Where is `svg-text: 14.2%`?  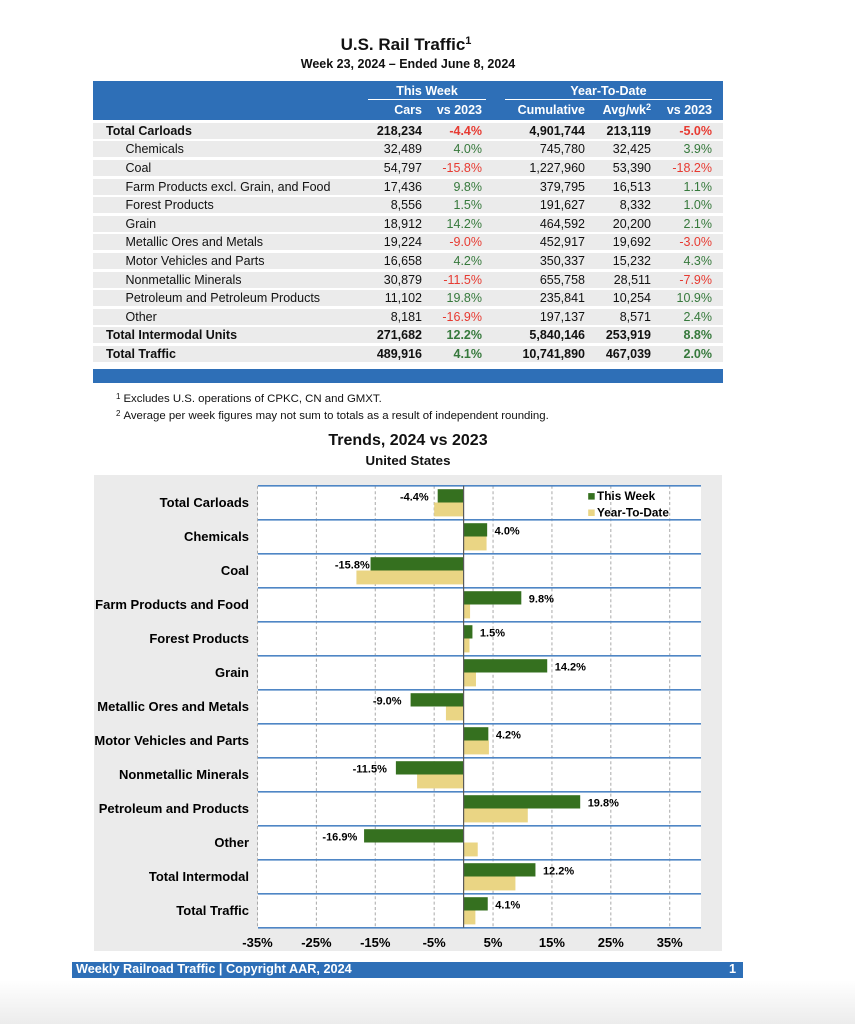
svg-text: 14.2% is located at coordinates (570, 667).